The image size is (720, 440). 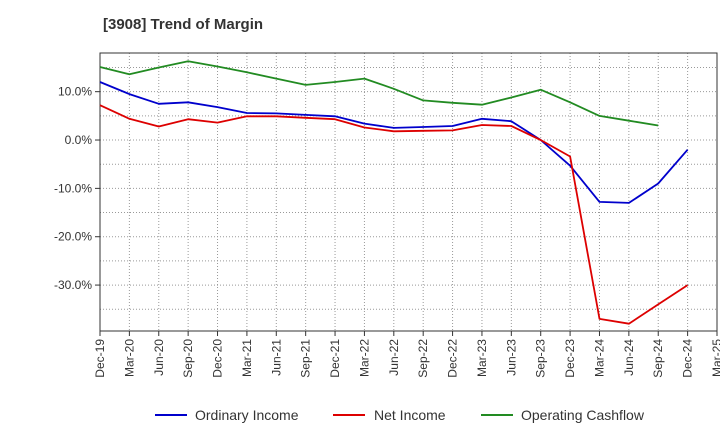 I want to click on y-tick-label: 0.0%, so click(x=79, y=140).